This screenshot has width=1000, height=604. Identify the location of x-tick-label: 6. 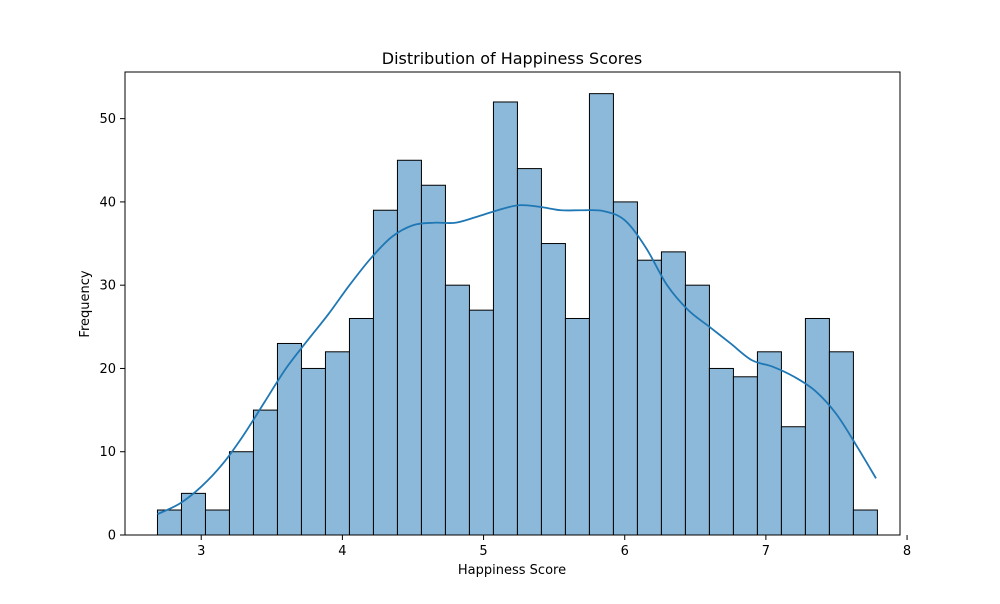
(625, 551).